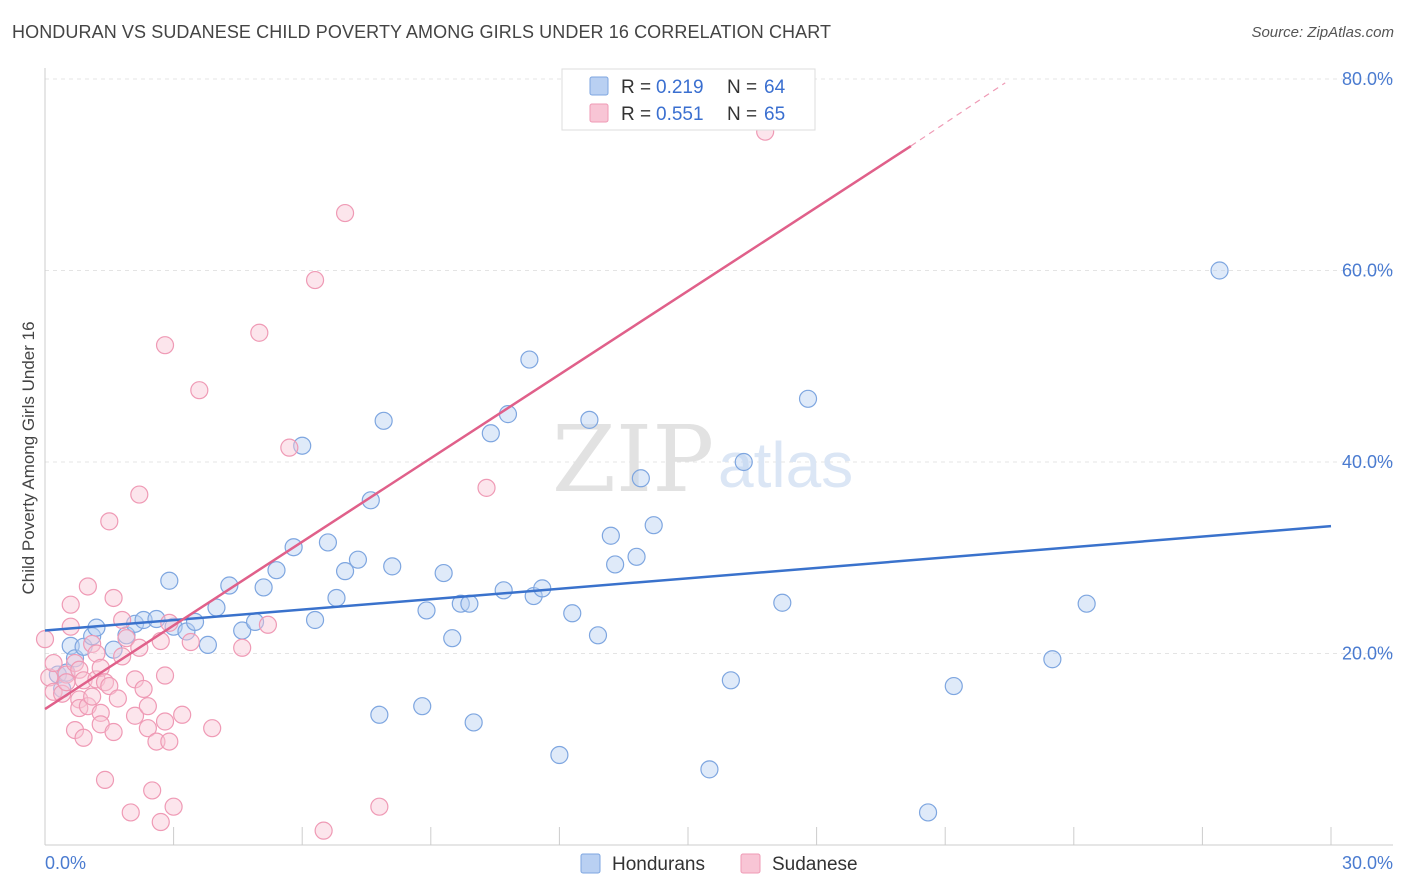 This screenshot has height=892, width=1406. What do you see at coordinates (742, 87) in the screenshot?
I see `legend-n-label-hondurans: N =` at bounding box center [742, 87].